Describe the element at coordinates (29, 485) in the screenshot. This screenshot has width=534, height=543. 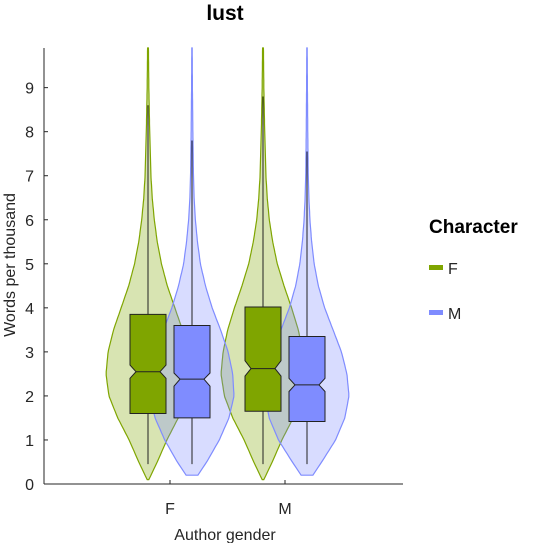
I see `y-tick-label: 0` at that location.